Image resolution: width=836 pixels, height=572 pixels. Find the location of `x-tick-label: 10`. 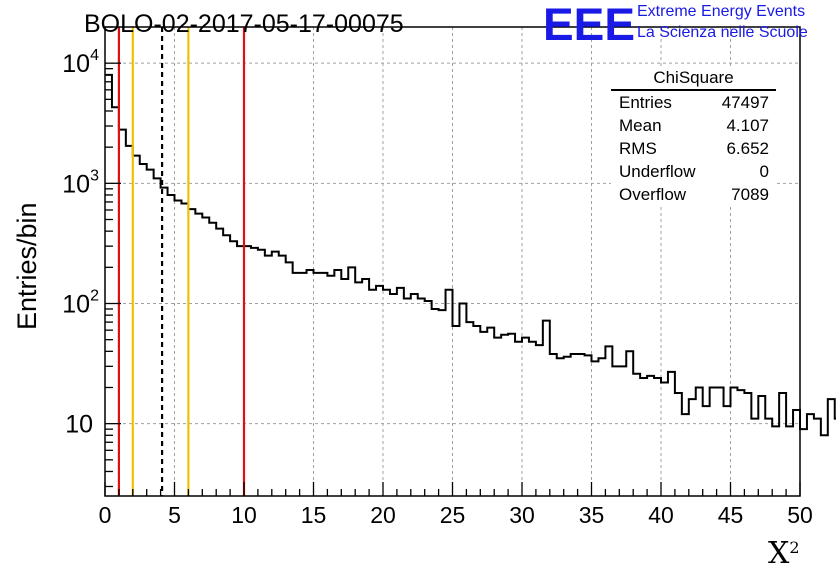

x-tick-label: 10 is located at coordinates (244, 515).